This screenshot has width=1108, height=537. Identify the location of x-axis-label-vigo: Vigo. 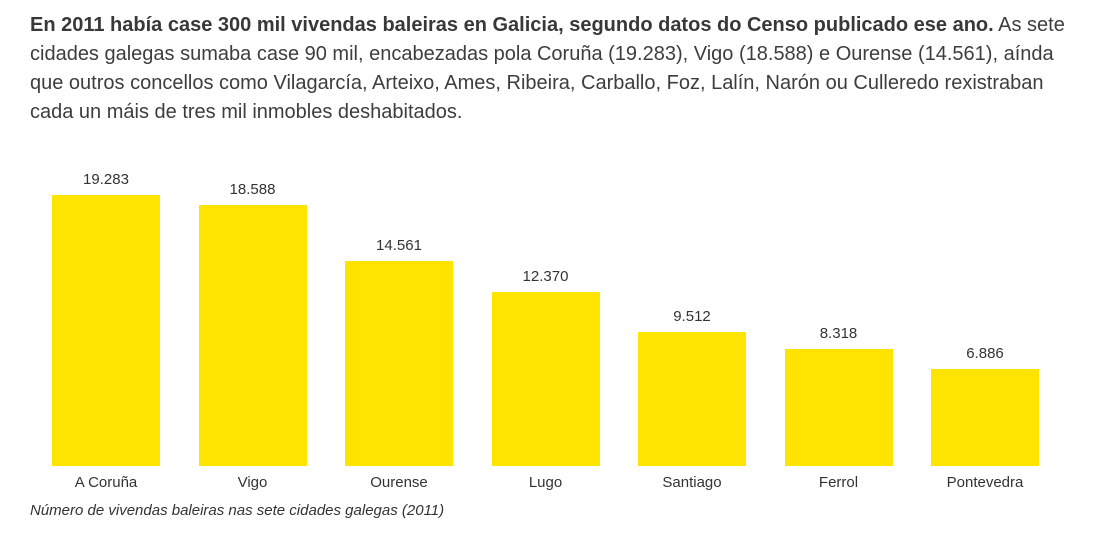
(252, 482).